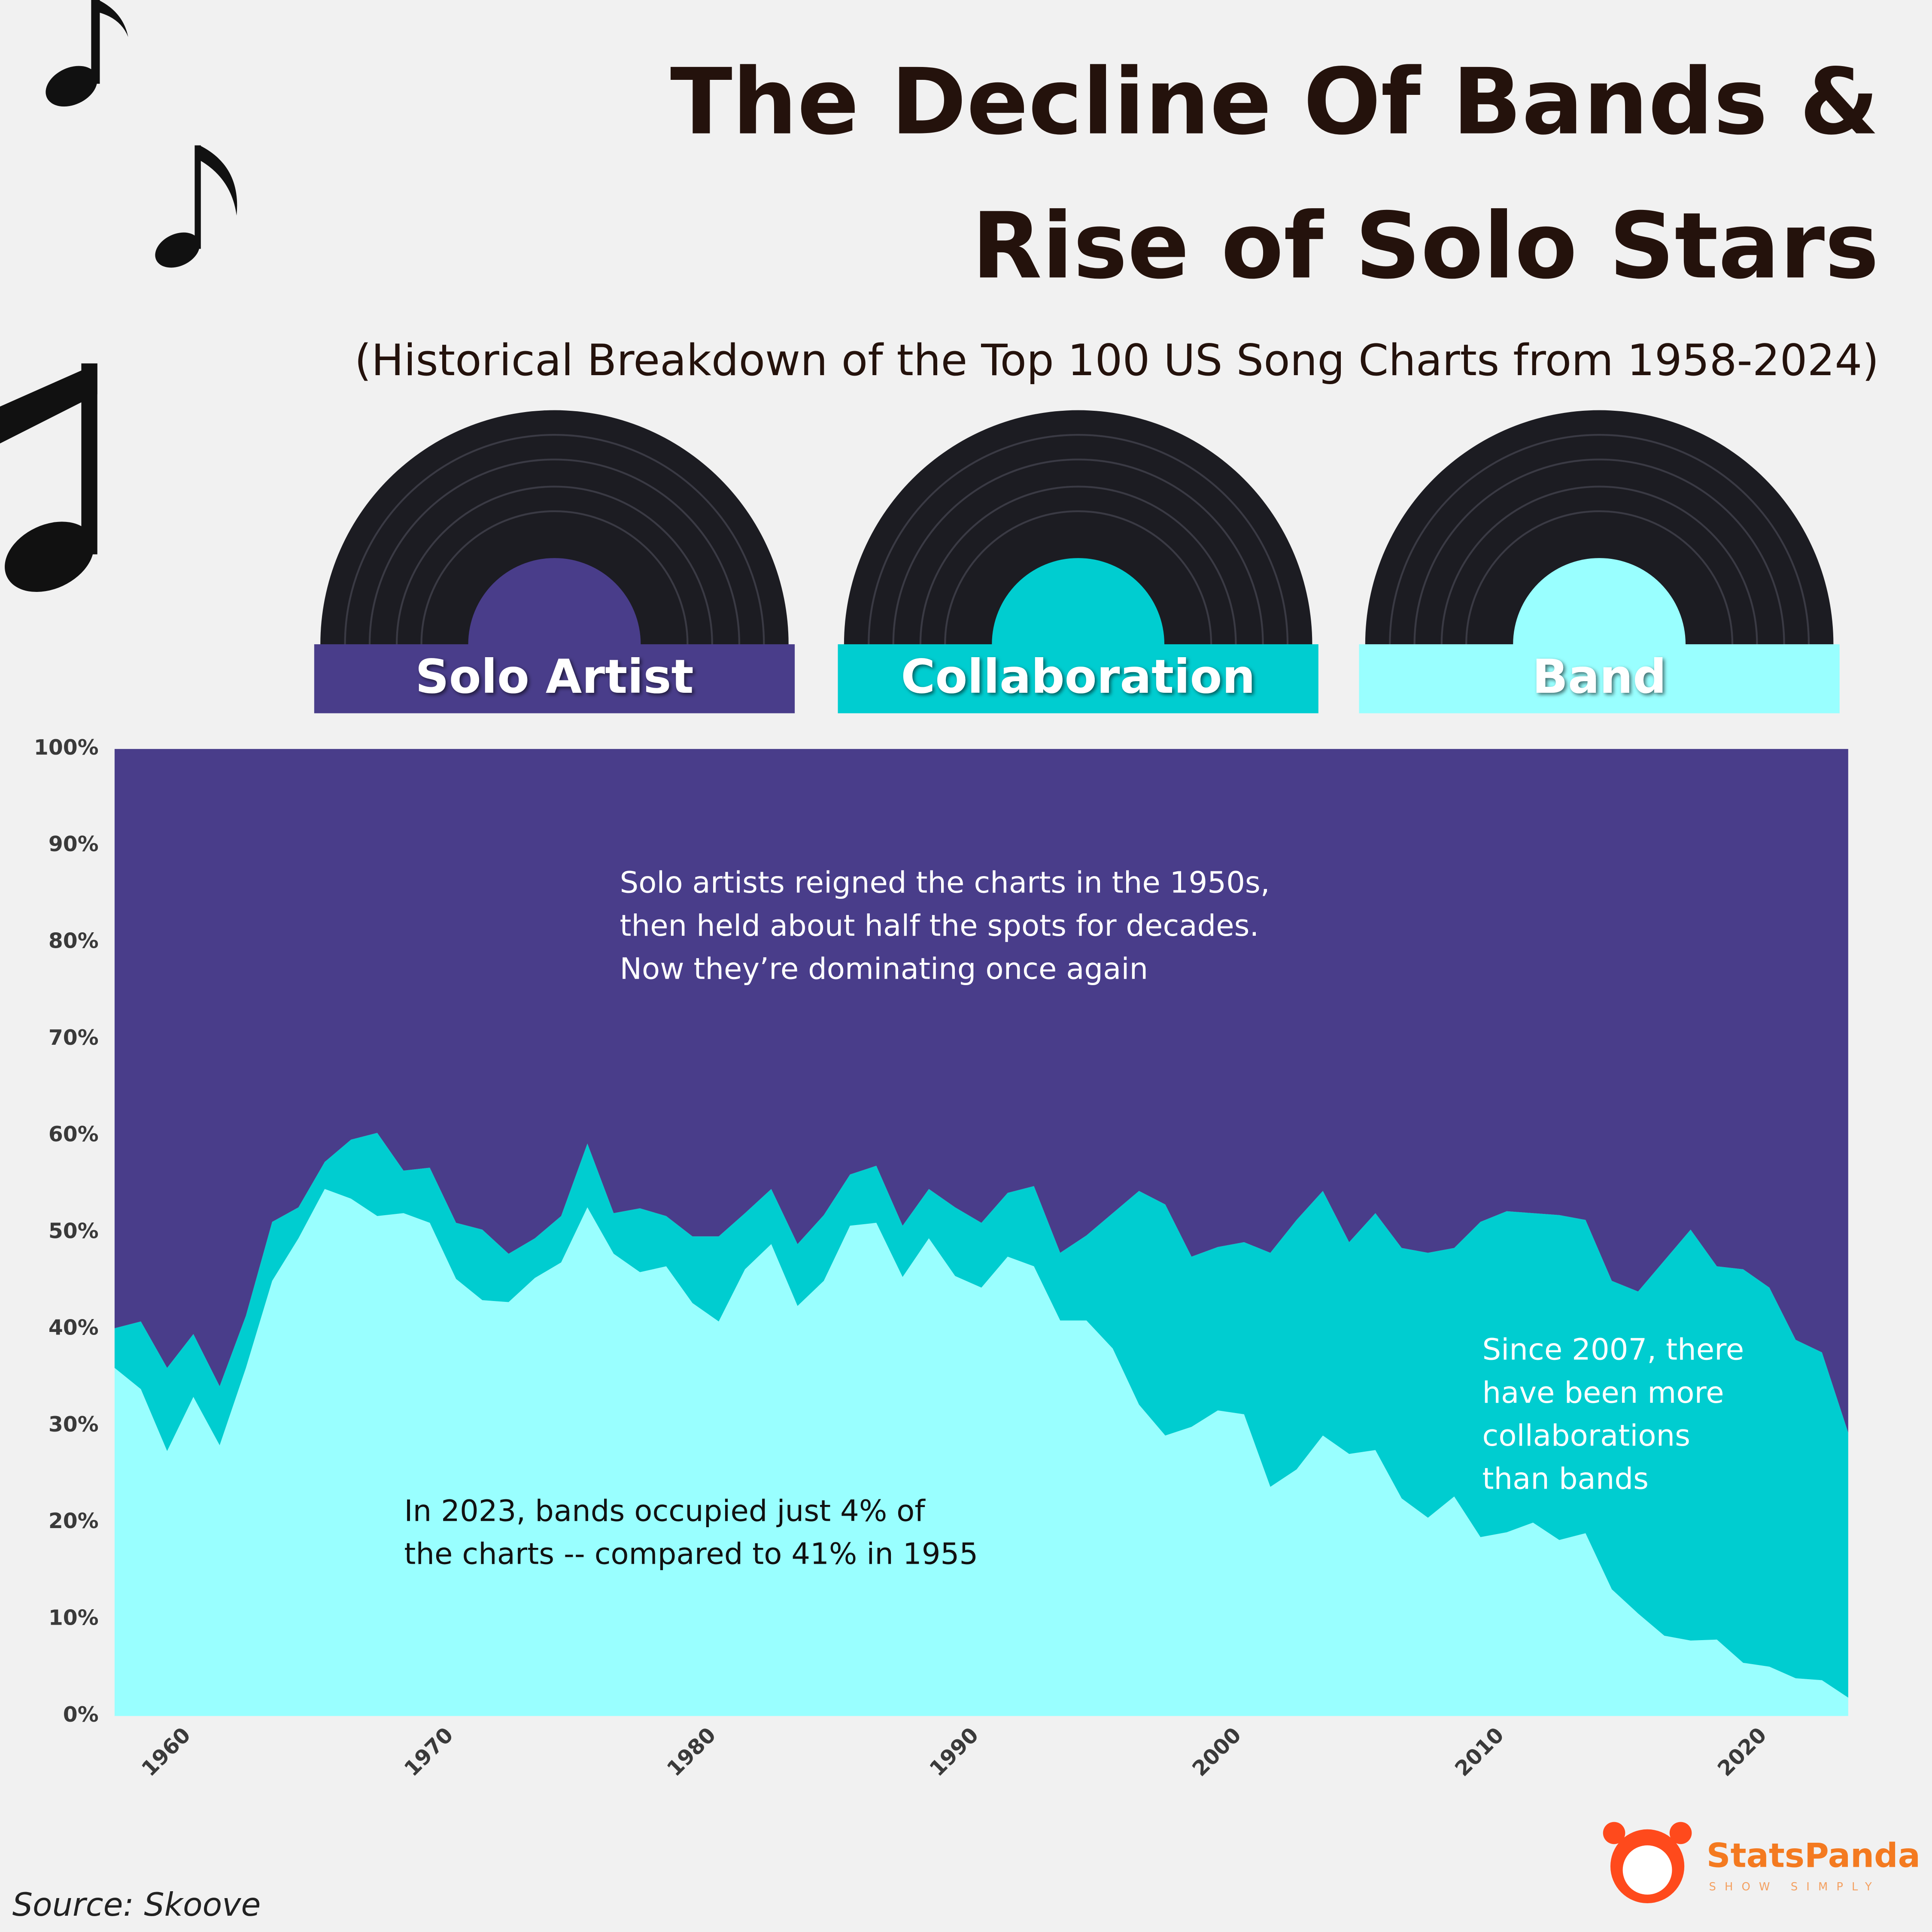  What do you see at coordinates (1274, 102) in the screenshot?
I see `title: The Decline Of Bands &` at bounding box center [1274, 102].